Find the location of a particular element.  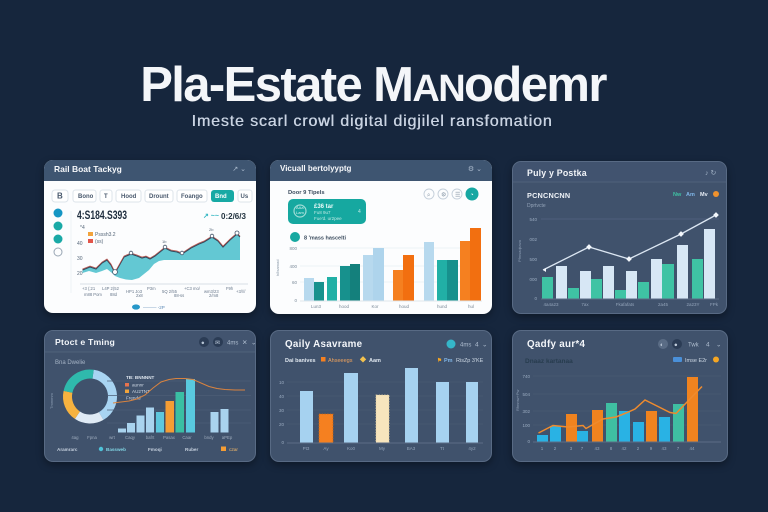

svg-text: Qaily Asavrame is located at coordinates (324, 344).